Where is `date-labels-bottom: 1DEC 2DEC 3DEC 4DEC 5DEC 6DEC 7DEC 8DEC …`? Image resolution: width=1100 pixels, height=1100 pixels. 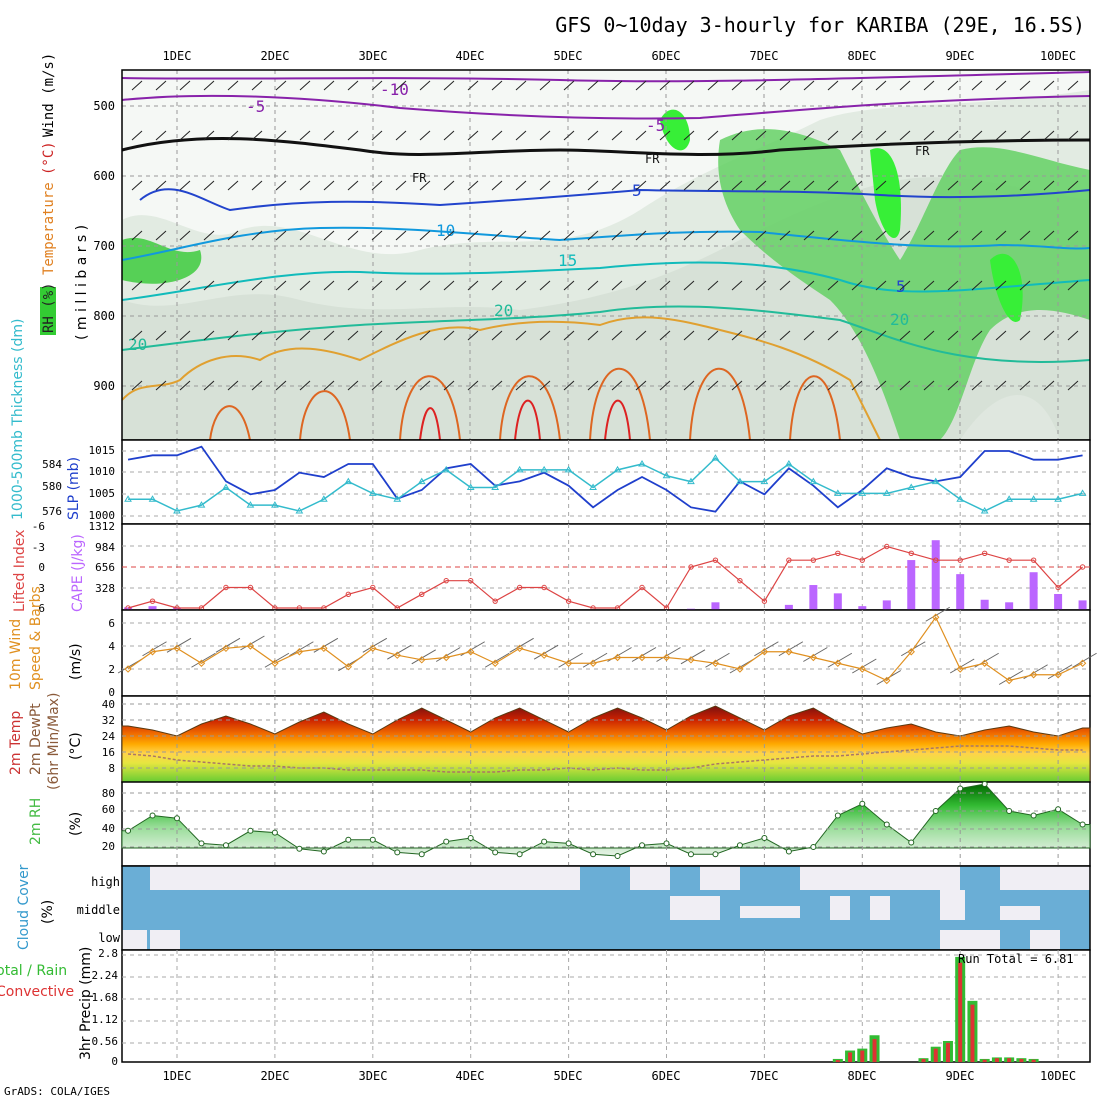 date-labels-bottom: 1DEC 2DEC 3DEC 4DEC 5DEC 6DEC 7DEC 8DEC … is located at coordinates (620, 1076).